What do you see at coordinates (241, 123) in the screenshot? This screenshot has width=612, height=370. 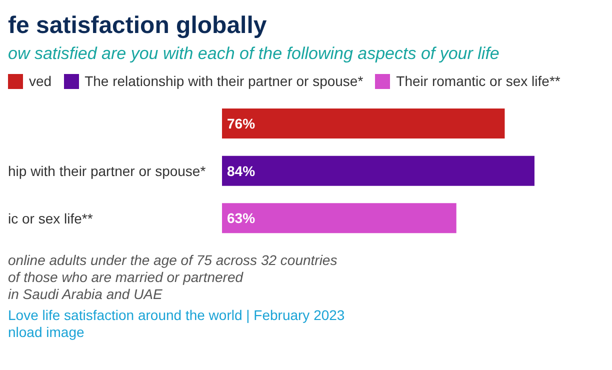 I see `data-label: 76%` at bounding box center [241, 123].